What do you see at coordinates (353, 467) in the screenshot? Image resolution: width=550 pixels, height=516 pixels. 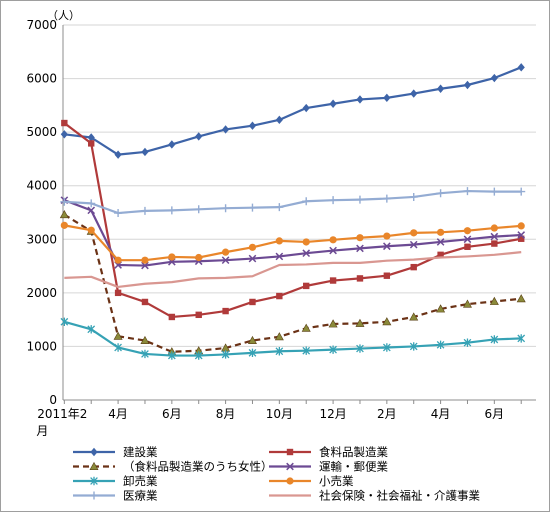 I see `legend-label: 運輸・郵便業` at bounding box center [353, 467].